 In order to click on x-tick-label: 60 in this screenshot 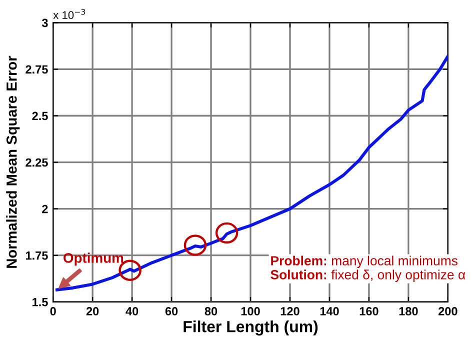, I will do `click(171, 311)`.